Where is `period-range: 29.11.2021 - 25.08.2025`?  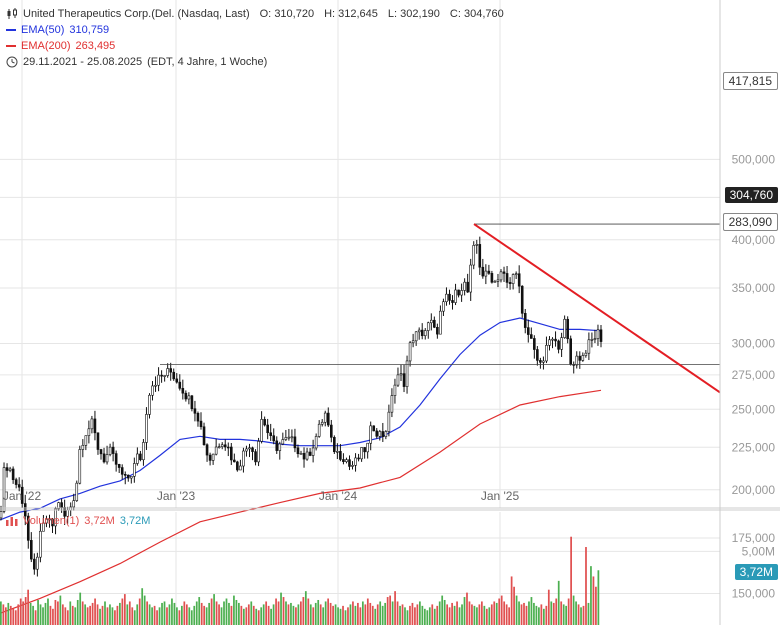 period-range: 29.11.2021 - 25.08.2025 is located at coordinates (83, 62).